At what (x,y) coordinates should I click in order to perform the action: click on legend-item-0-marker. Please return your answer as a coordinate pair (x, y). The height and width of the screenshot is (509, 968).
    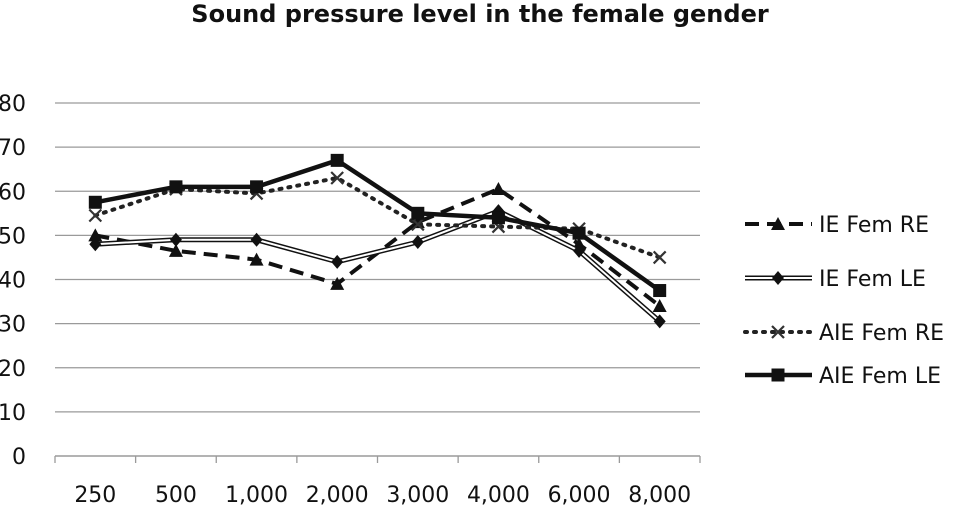
    Looking at the image, I should click on (778, 223).